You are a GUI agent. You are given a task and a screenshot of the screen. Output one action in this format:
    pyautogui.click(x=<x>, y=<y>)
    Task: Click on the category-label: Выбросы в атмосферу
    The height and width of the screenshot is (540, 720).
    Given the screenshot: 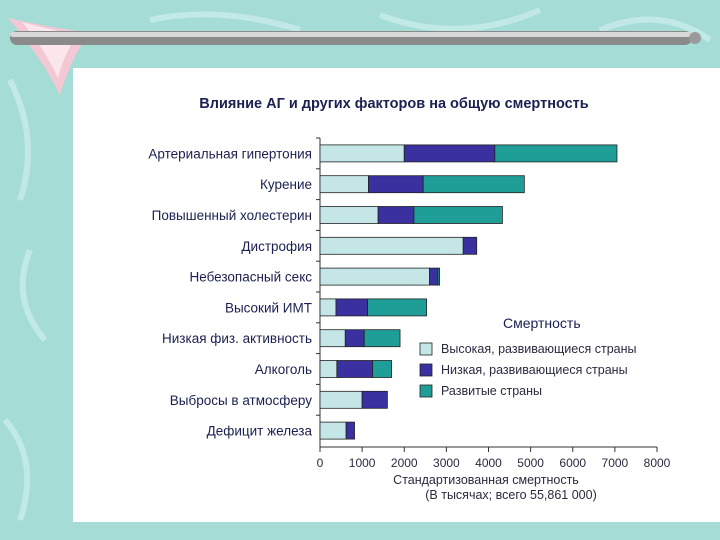 What is the action you would take?
    pyautogui.click(x=241, y=400)
    